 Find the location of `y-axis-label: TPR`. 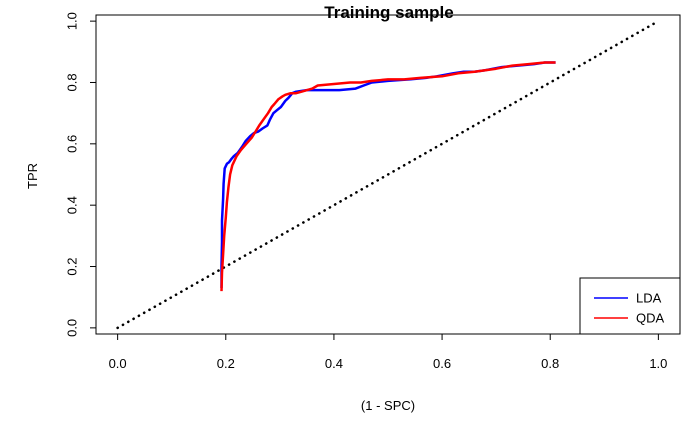

y-axis-label: TPR is located at coordinates (32, 176).